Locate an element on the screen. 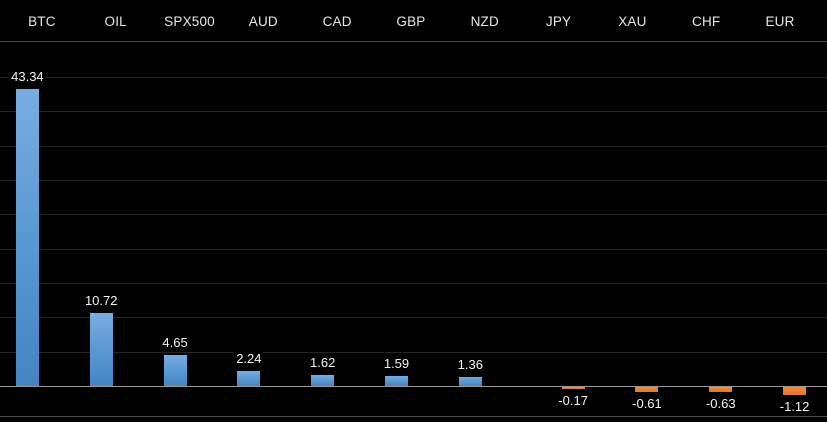 Image resolution: width=827 pixels, height=422 pixels. column-header-nzd: NZD is located at coordinates (484, 21).